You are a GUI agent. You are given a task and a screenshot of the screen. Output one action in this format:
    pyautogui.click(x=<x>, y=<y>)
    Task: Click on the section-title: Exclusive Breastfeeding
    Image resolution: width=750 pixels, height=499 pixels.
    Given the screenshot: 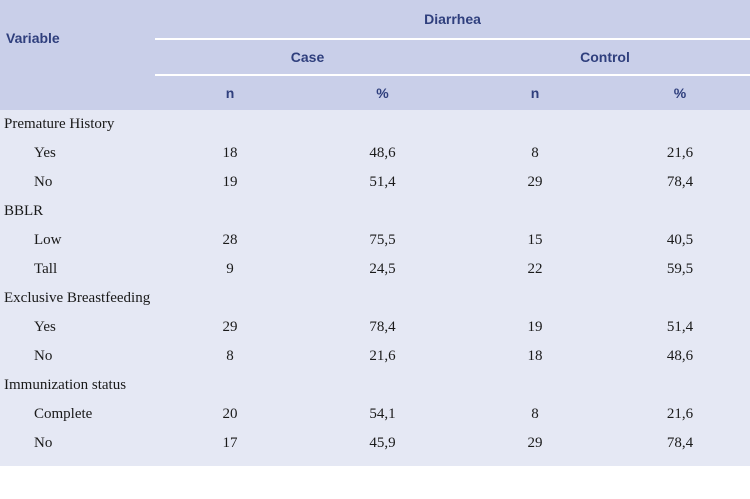 What is the action you would take?
    pyautogui.click(x=77, y=298)
    